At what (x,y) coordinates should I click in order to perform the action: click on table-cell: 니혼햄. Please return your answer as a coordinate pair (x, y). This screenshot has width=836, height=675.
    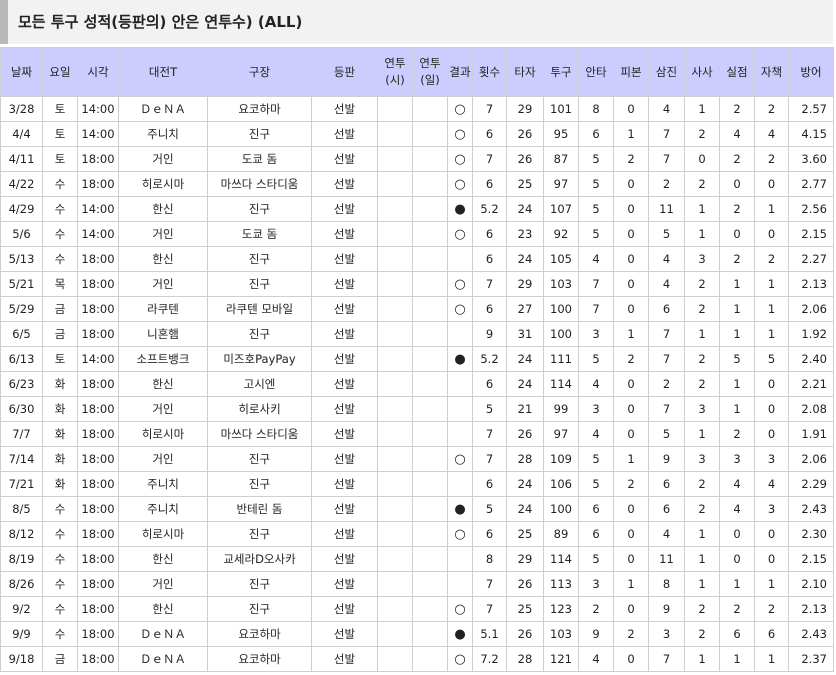
    Looking at the image, I should click on (163, 334).